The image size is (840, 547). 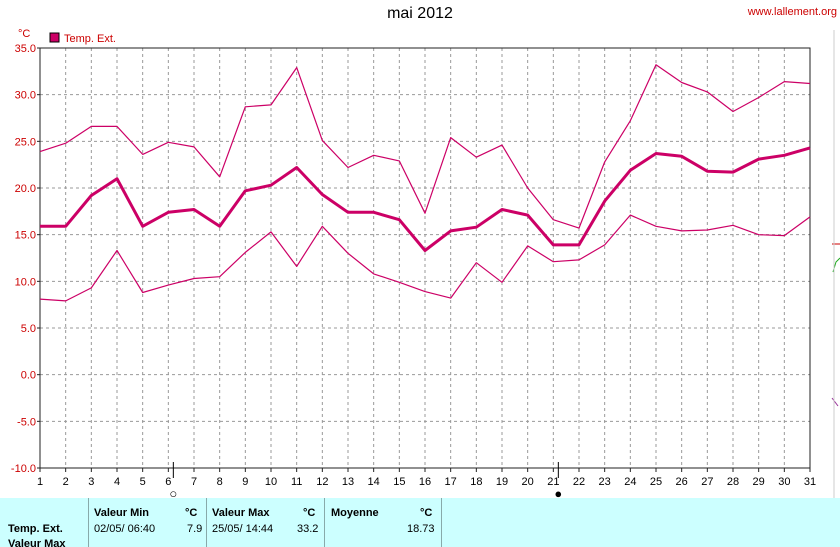 I want to click on x-tick-label: 22, so click(x=579, y=482).